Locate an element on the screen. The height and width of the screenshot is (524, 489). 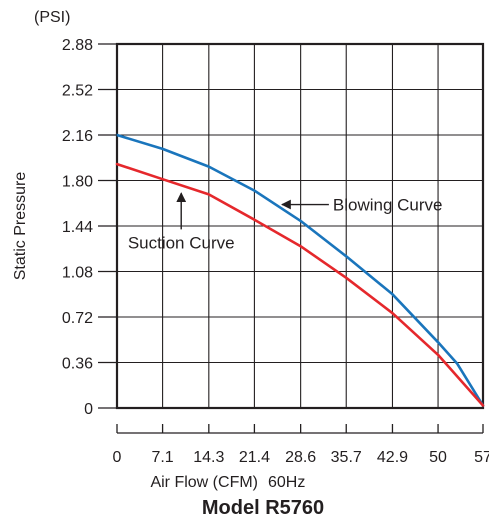
y-tick-label: 2.88 is located at coordinates (77, 45).